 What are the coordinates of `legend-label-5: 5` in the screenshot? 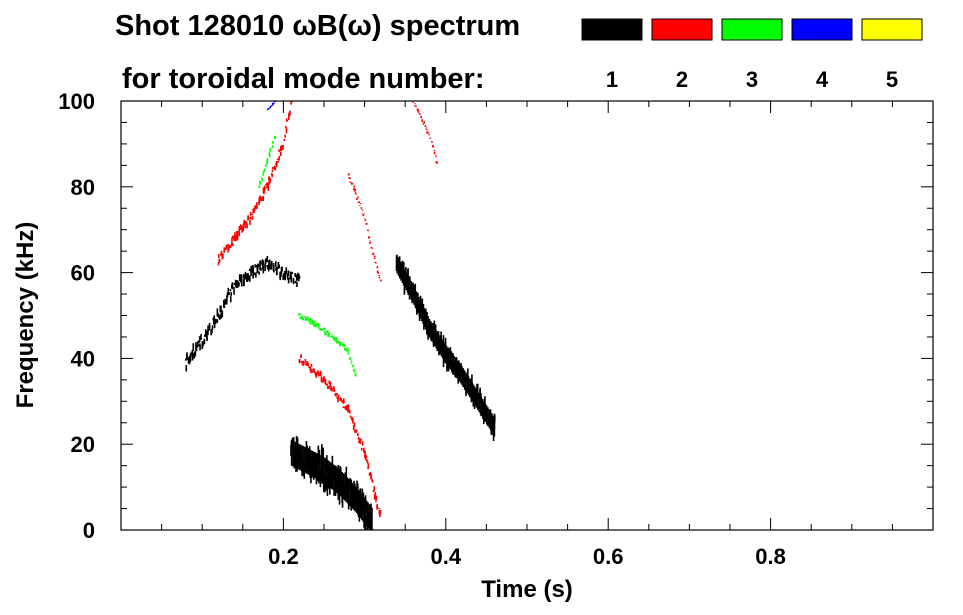 It's located at (892, 79).